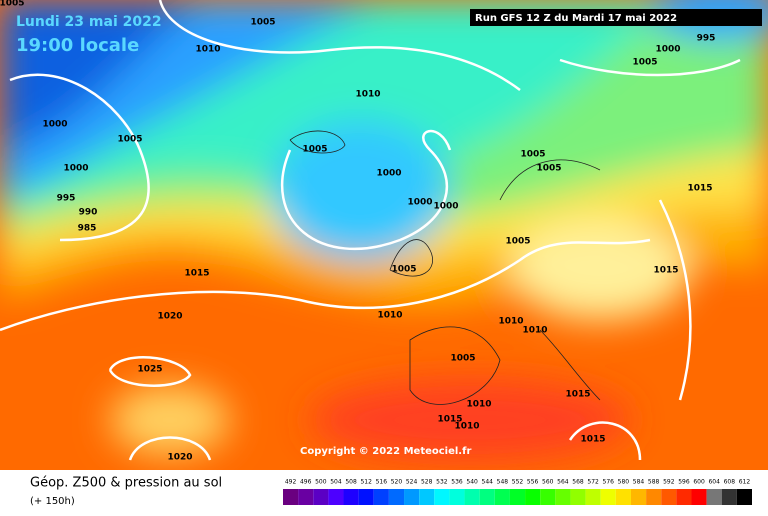 Image resolution: width=768 pixels, height=516 pixels. I want to click on legend-lead: (+ 150h), so click(52, 501).